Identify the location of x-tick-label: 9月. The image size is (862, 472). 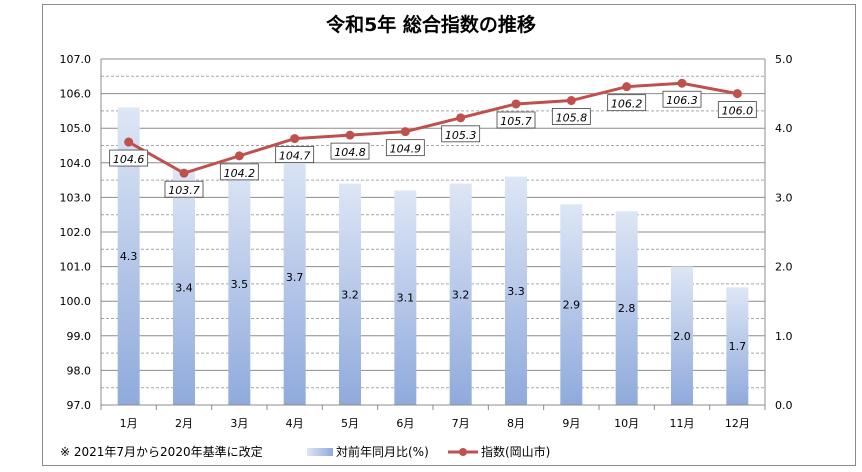
(571, 423).